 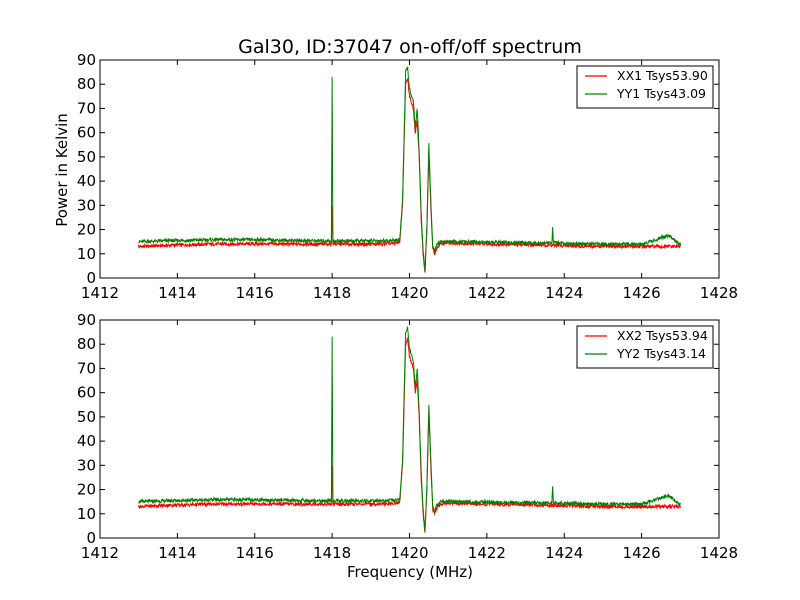 I want to click on legend-label: XX1 Tsys53.90, so click(x=662, y=75).